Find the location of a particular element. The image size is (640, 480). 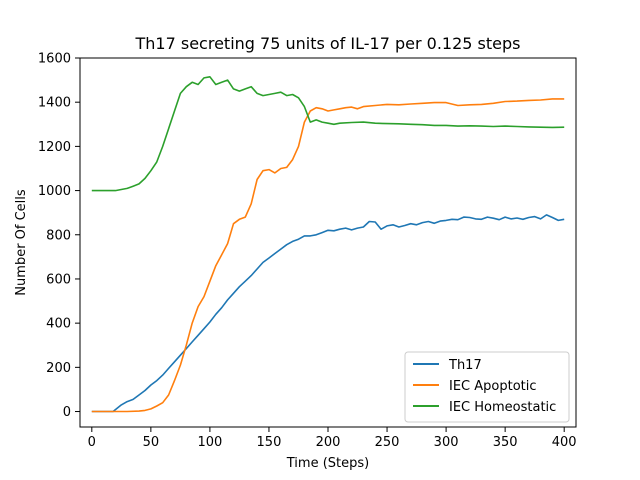

legend-entry: IEC Homeostatic is located at coordinates (502, 407).